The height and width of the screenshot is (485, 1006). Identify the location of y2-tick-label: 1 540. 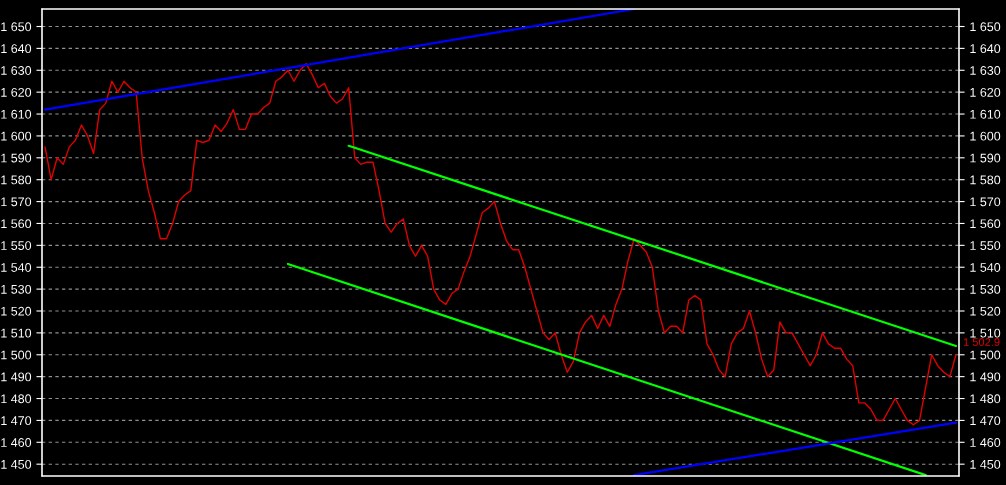
(985, 267).